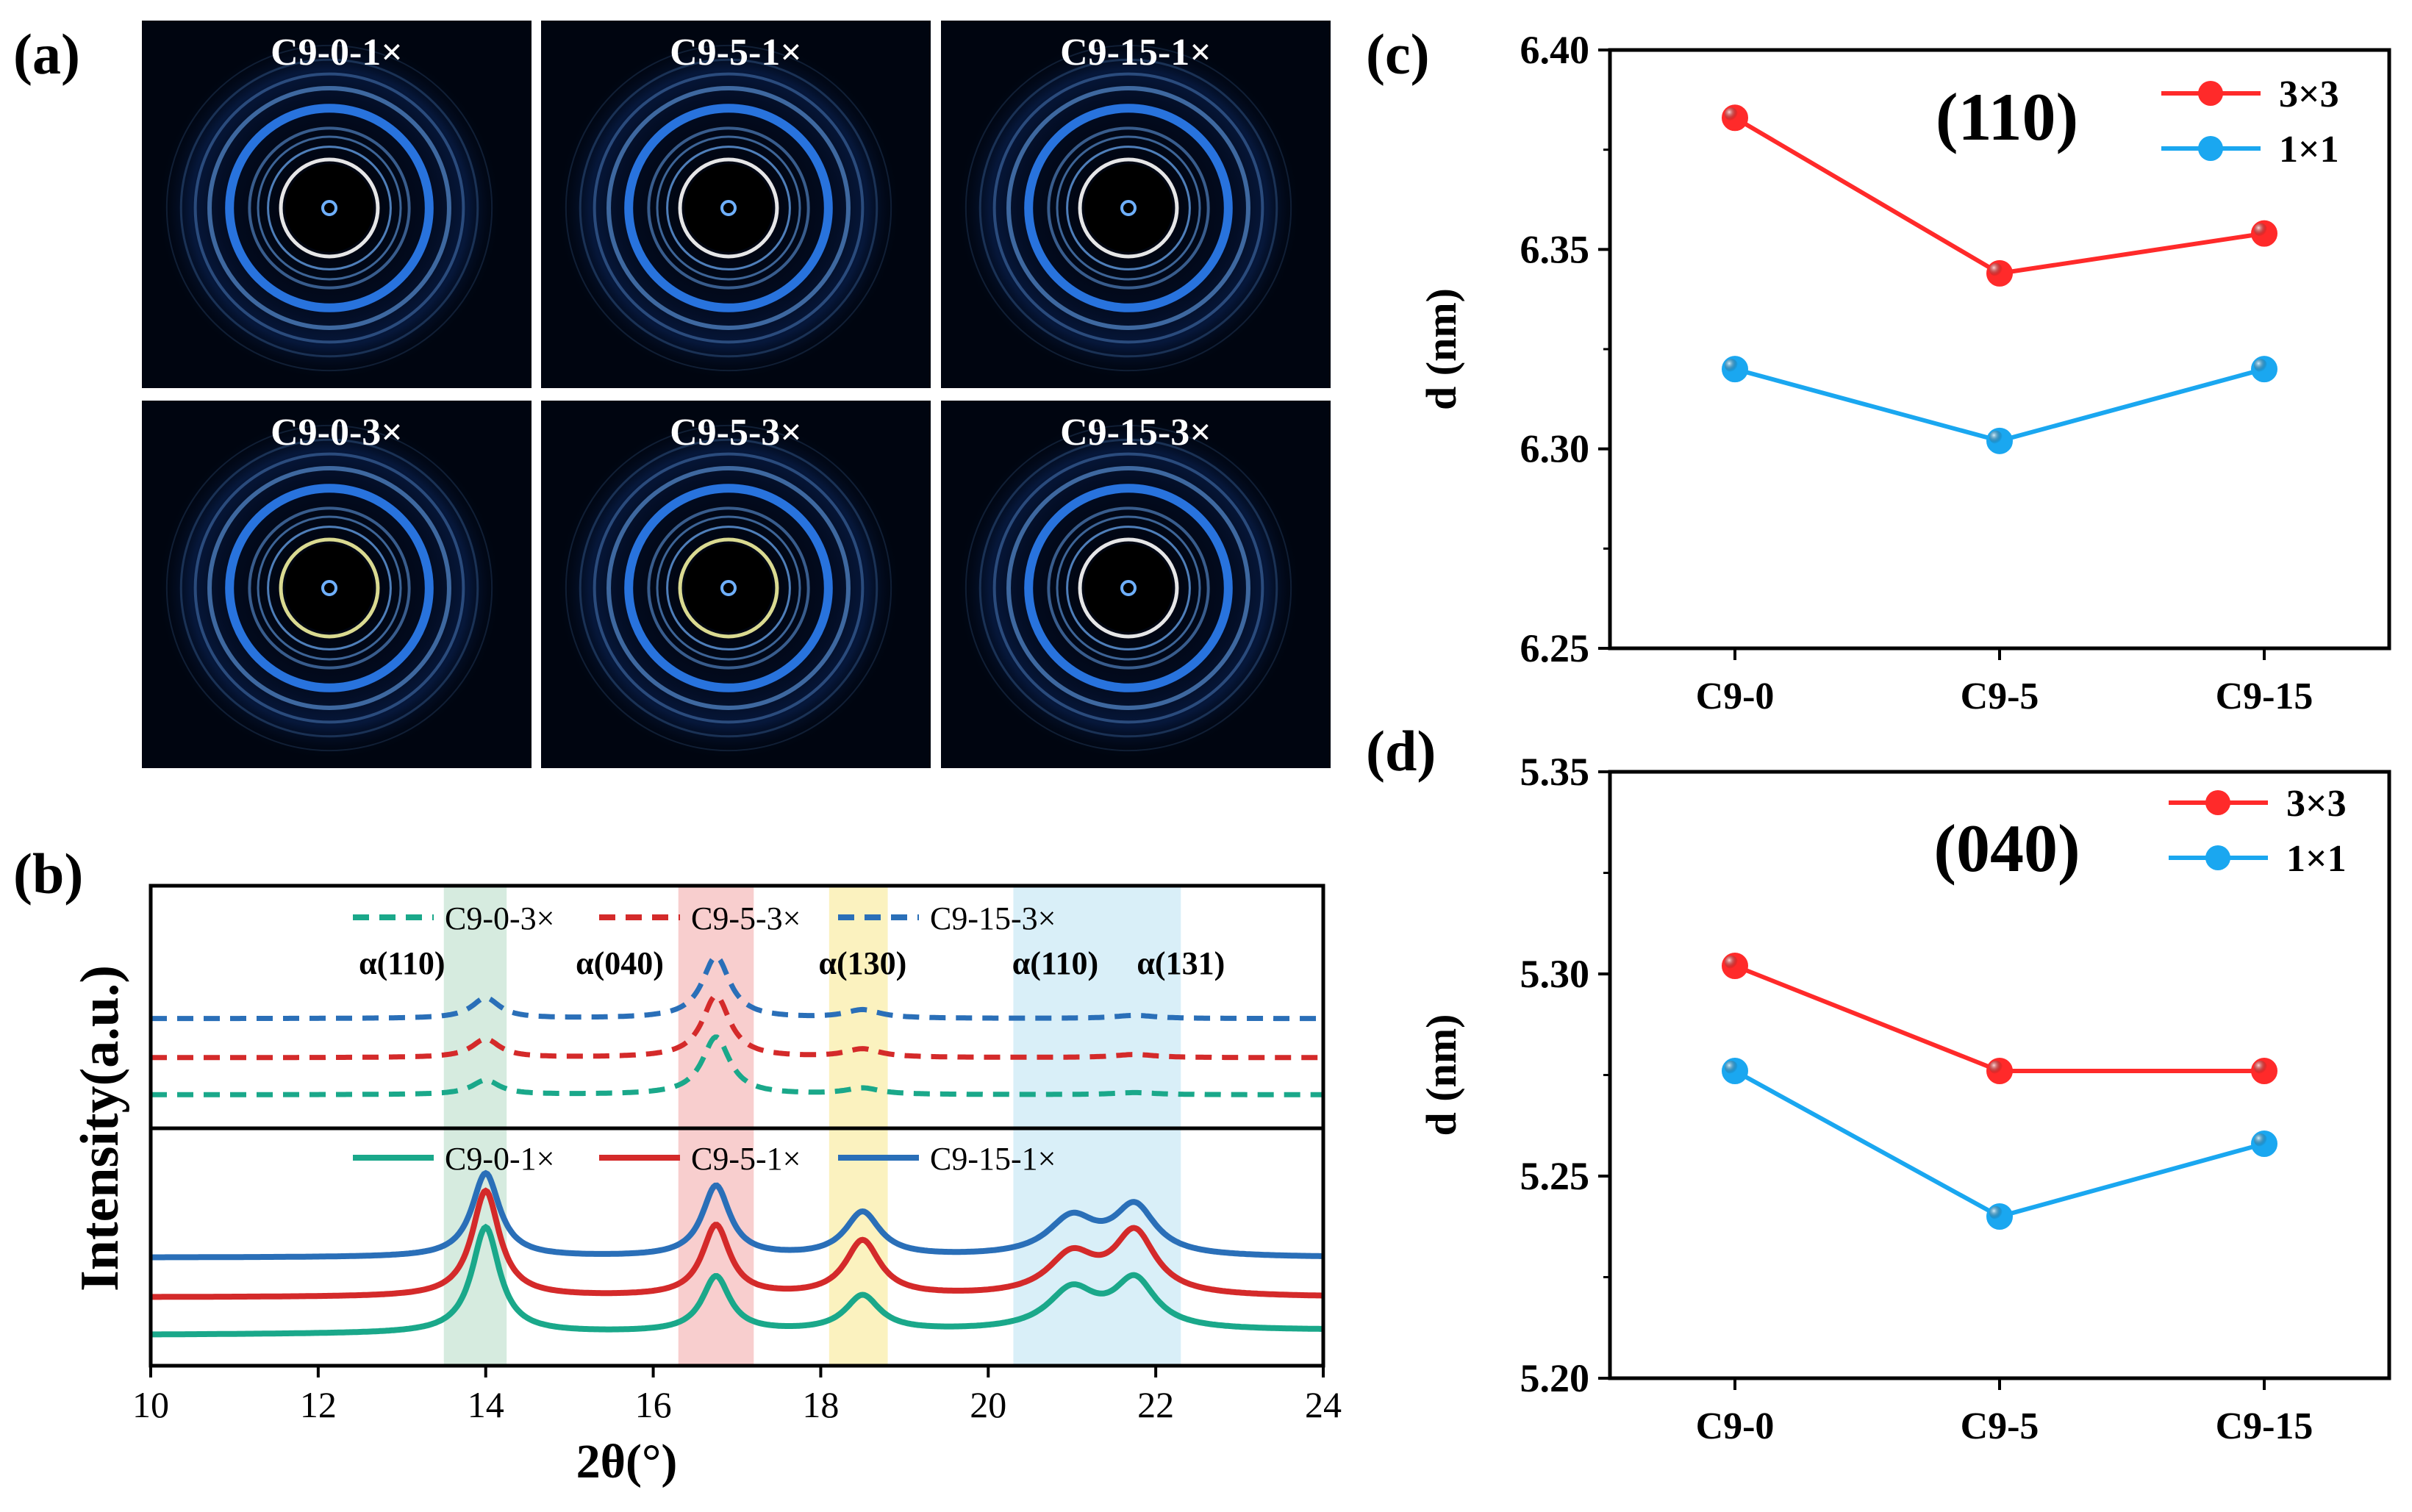 This screenshot has height=1512, width=2412. Describe the element at coordinates (862, 963) in the screenshot. I see `peak-label: α(130)` at that location.